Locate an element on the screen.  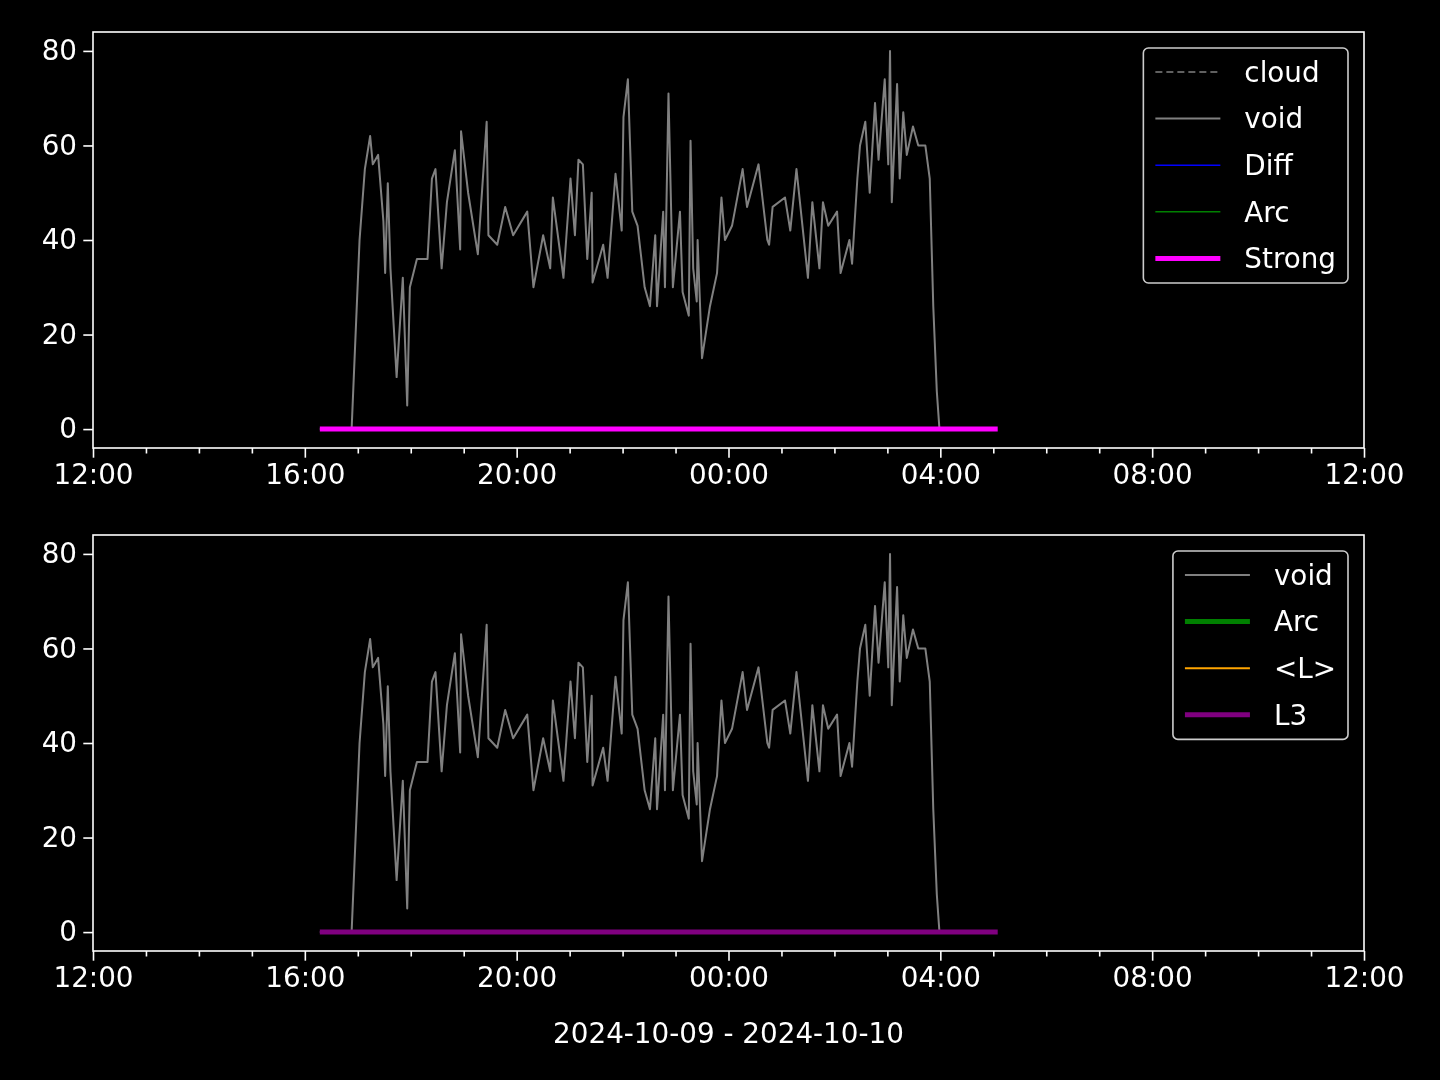
legend-label: L3 is located at coordinates (1290, 715).